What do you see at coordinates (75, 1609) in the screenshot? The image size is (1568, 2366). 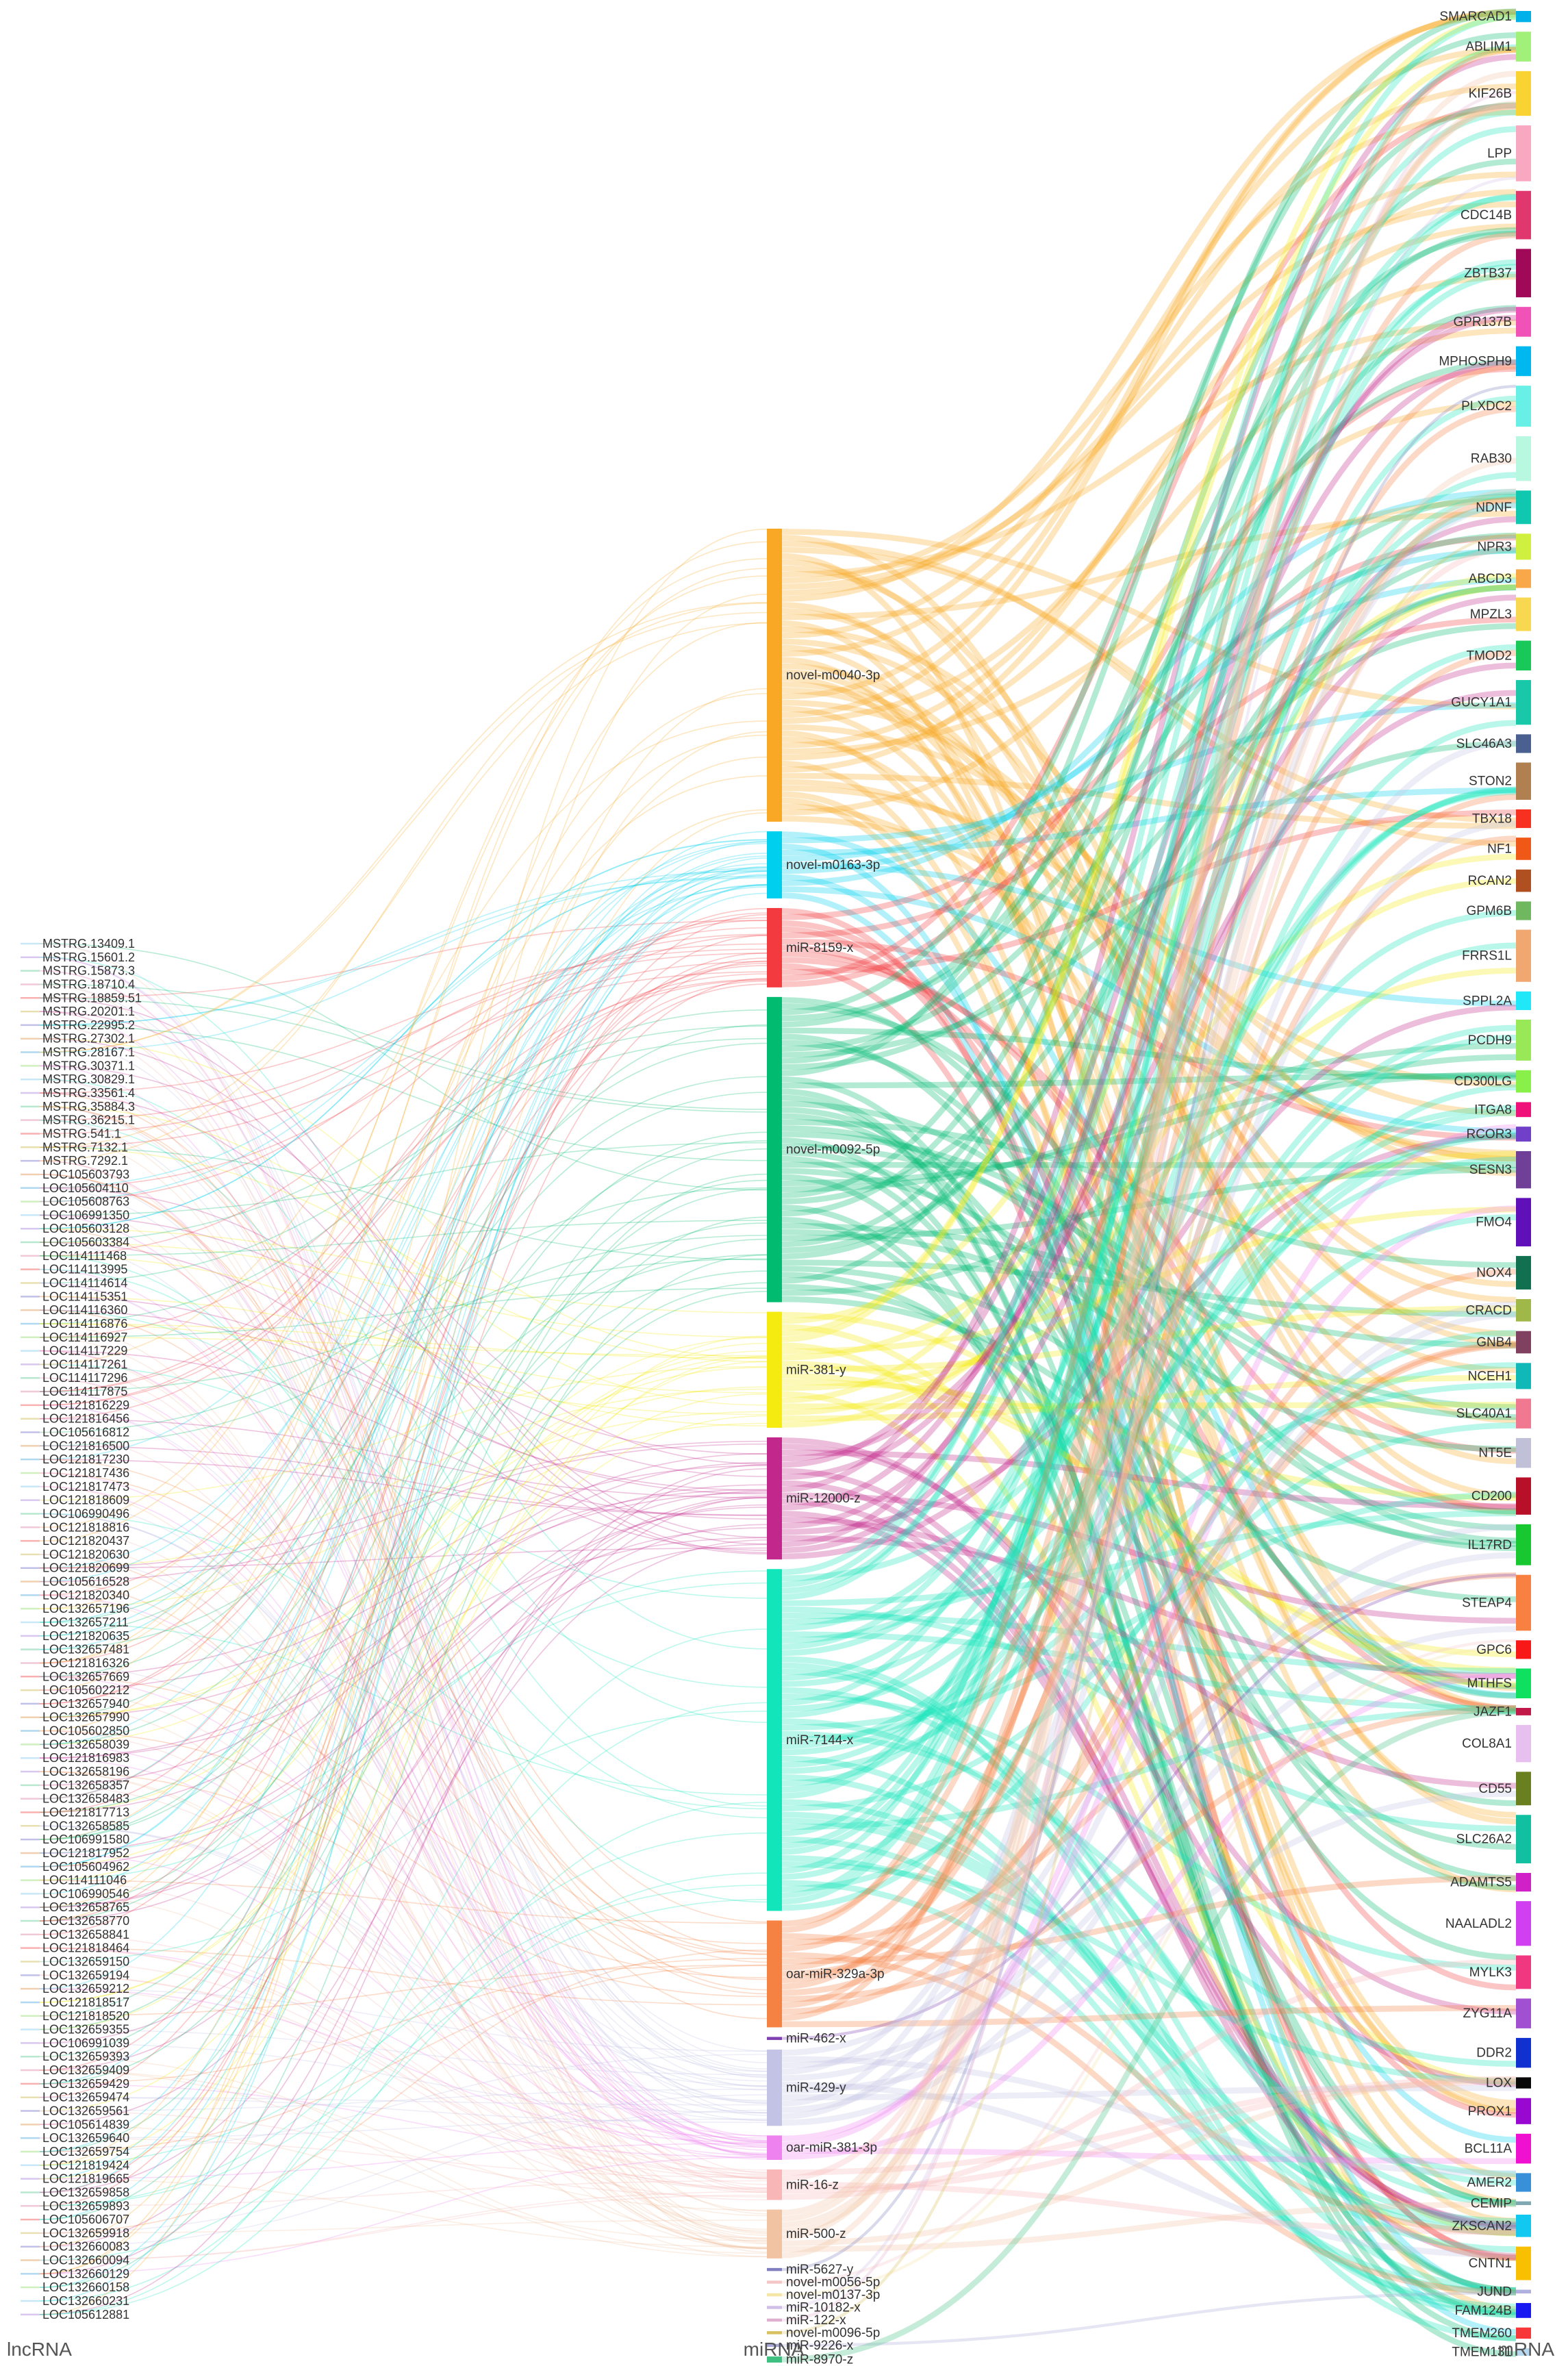 I see `lncrna-node: LOC132657196` at bounding box center [75, 1609].